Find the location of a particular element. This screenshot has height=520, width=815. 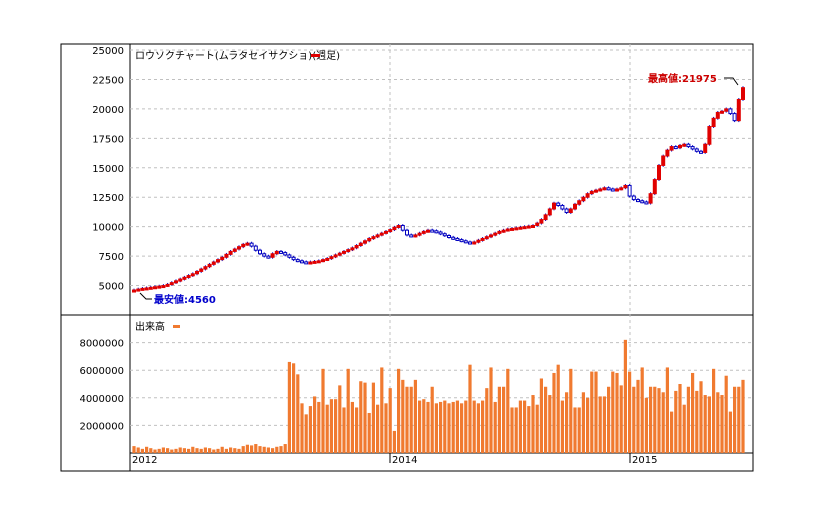

price-legend-label: ロウソクチャート(ムラタセイサクショ)(週足) is located at coordinates (237, 56).